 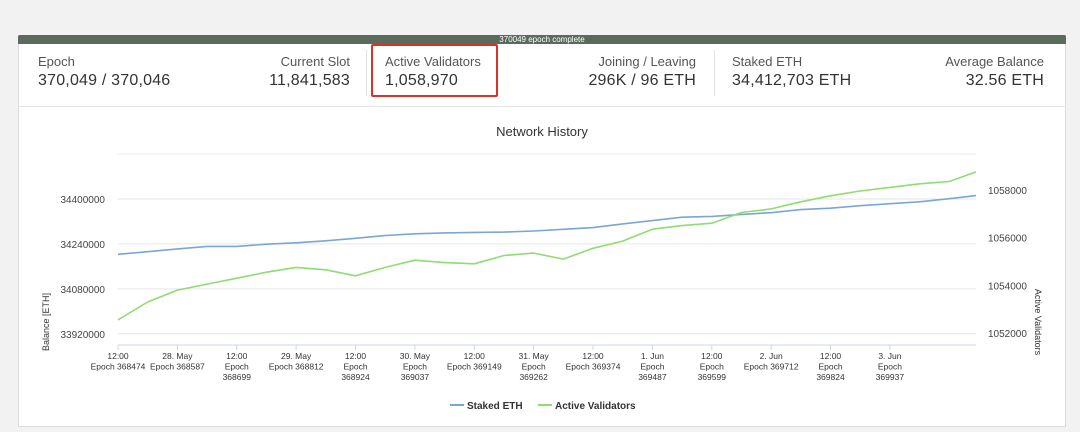 What do you see at coordinates (1007, 239) in the screenshot?
I see `y2-tick-label: 1056000` at bounding box center [1007, 239].